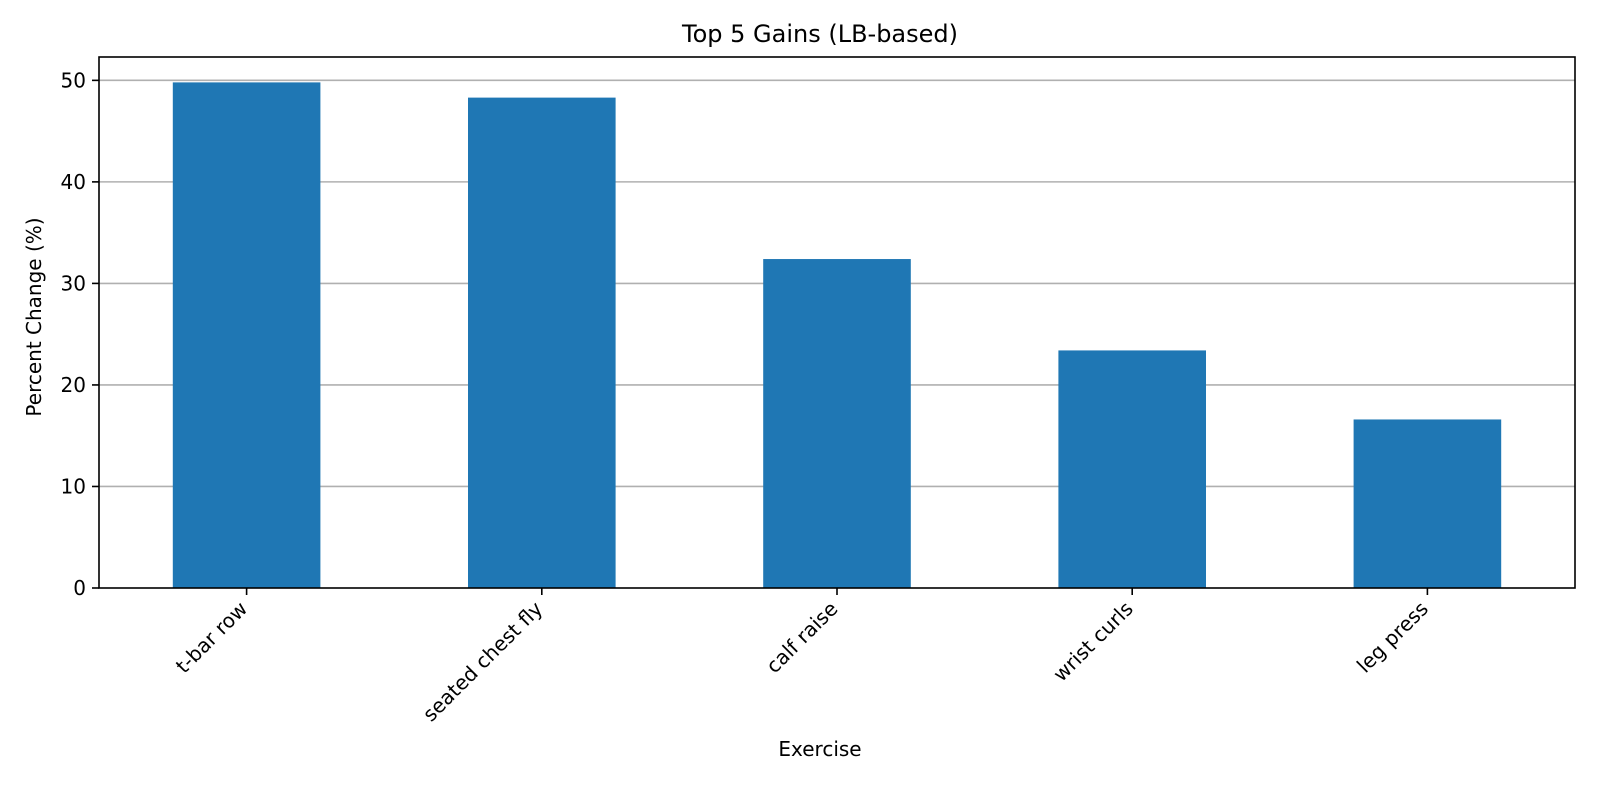  I want to click on x-tick-label: seated chest fly, so click(483, 661).